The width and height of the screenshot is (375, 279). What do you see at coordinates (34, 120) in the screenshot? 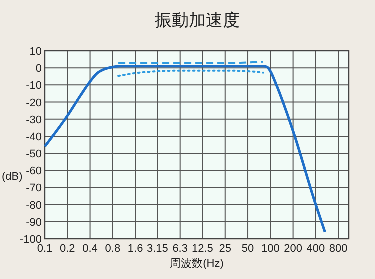
I see `y-tick-label: -30` at bounding box center [34, 120].